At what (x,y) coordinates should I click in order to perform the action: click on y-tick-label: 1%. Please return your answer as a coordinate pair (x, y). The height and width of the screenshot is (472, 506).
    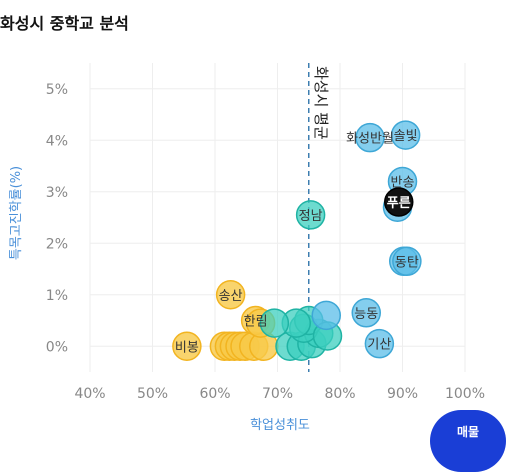
    Looking at the image, I should click on (57, 296).